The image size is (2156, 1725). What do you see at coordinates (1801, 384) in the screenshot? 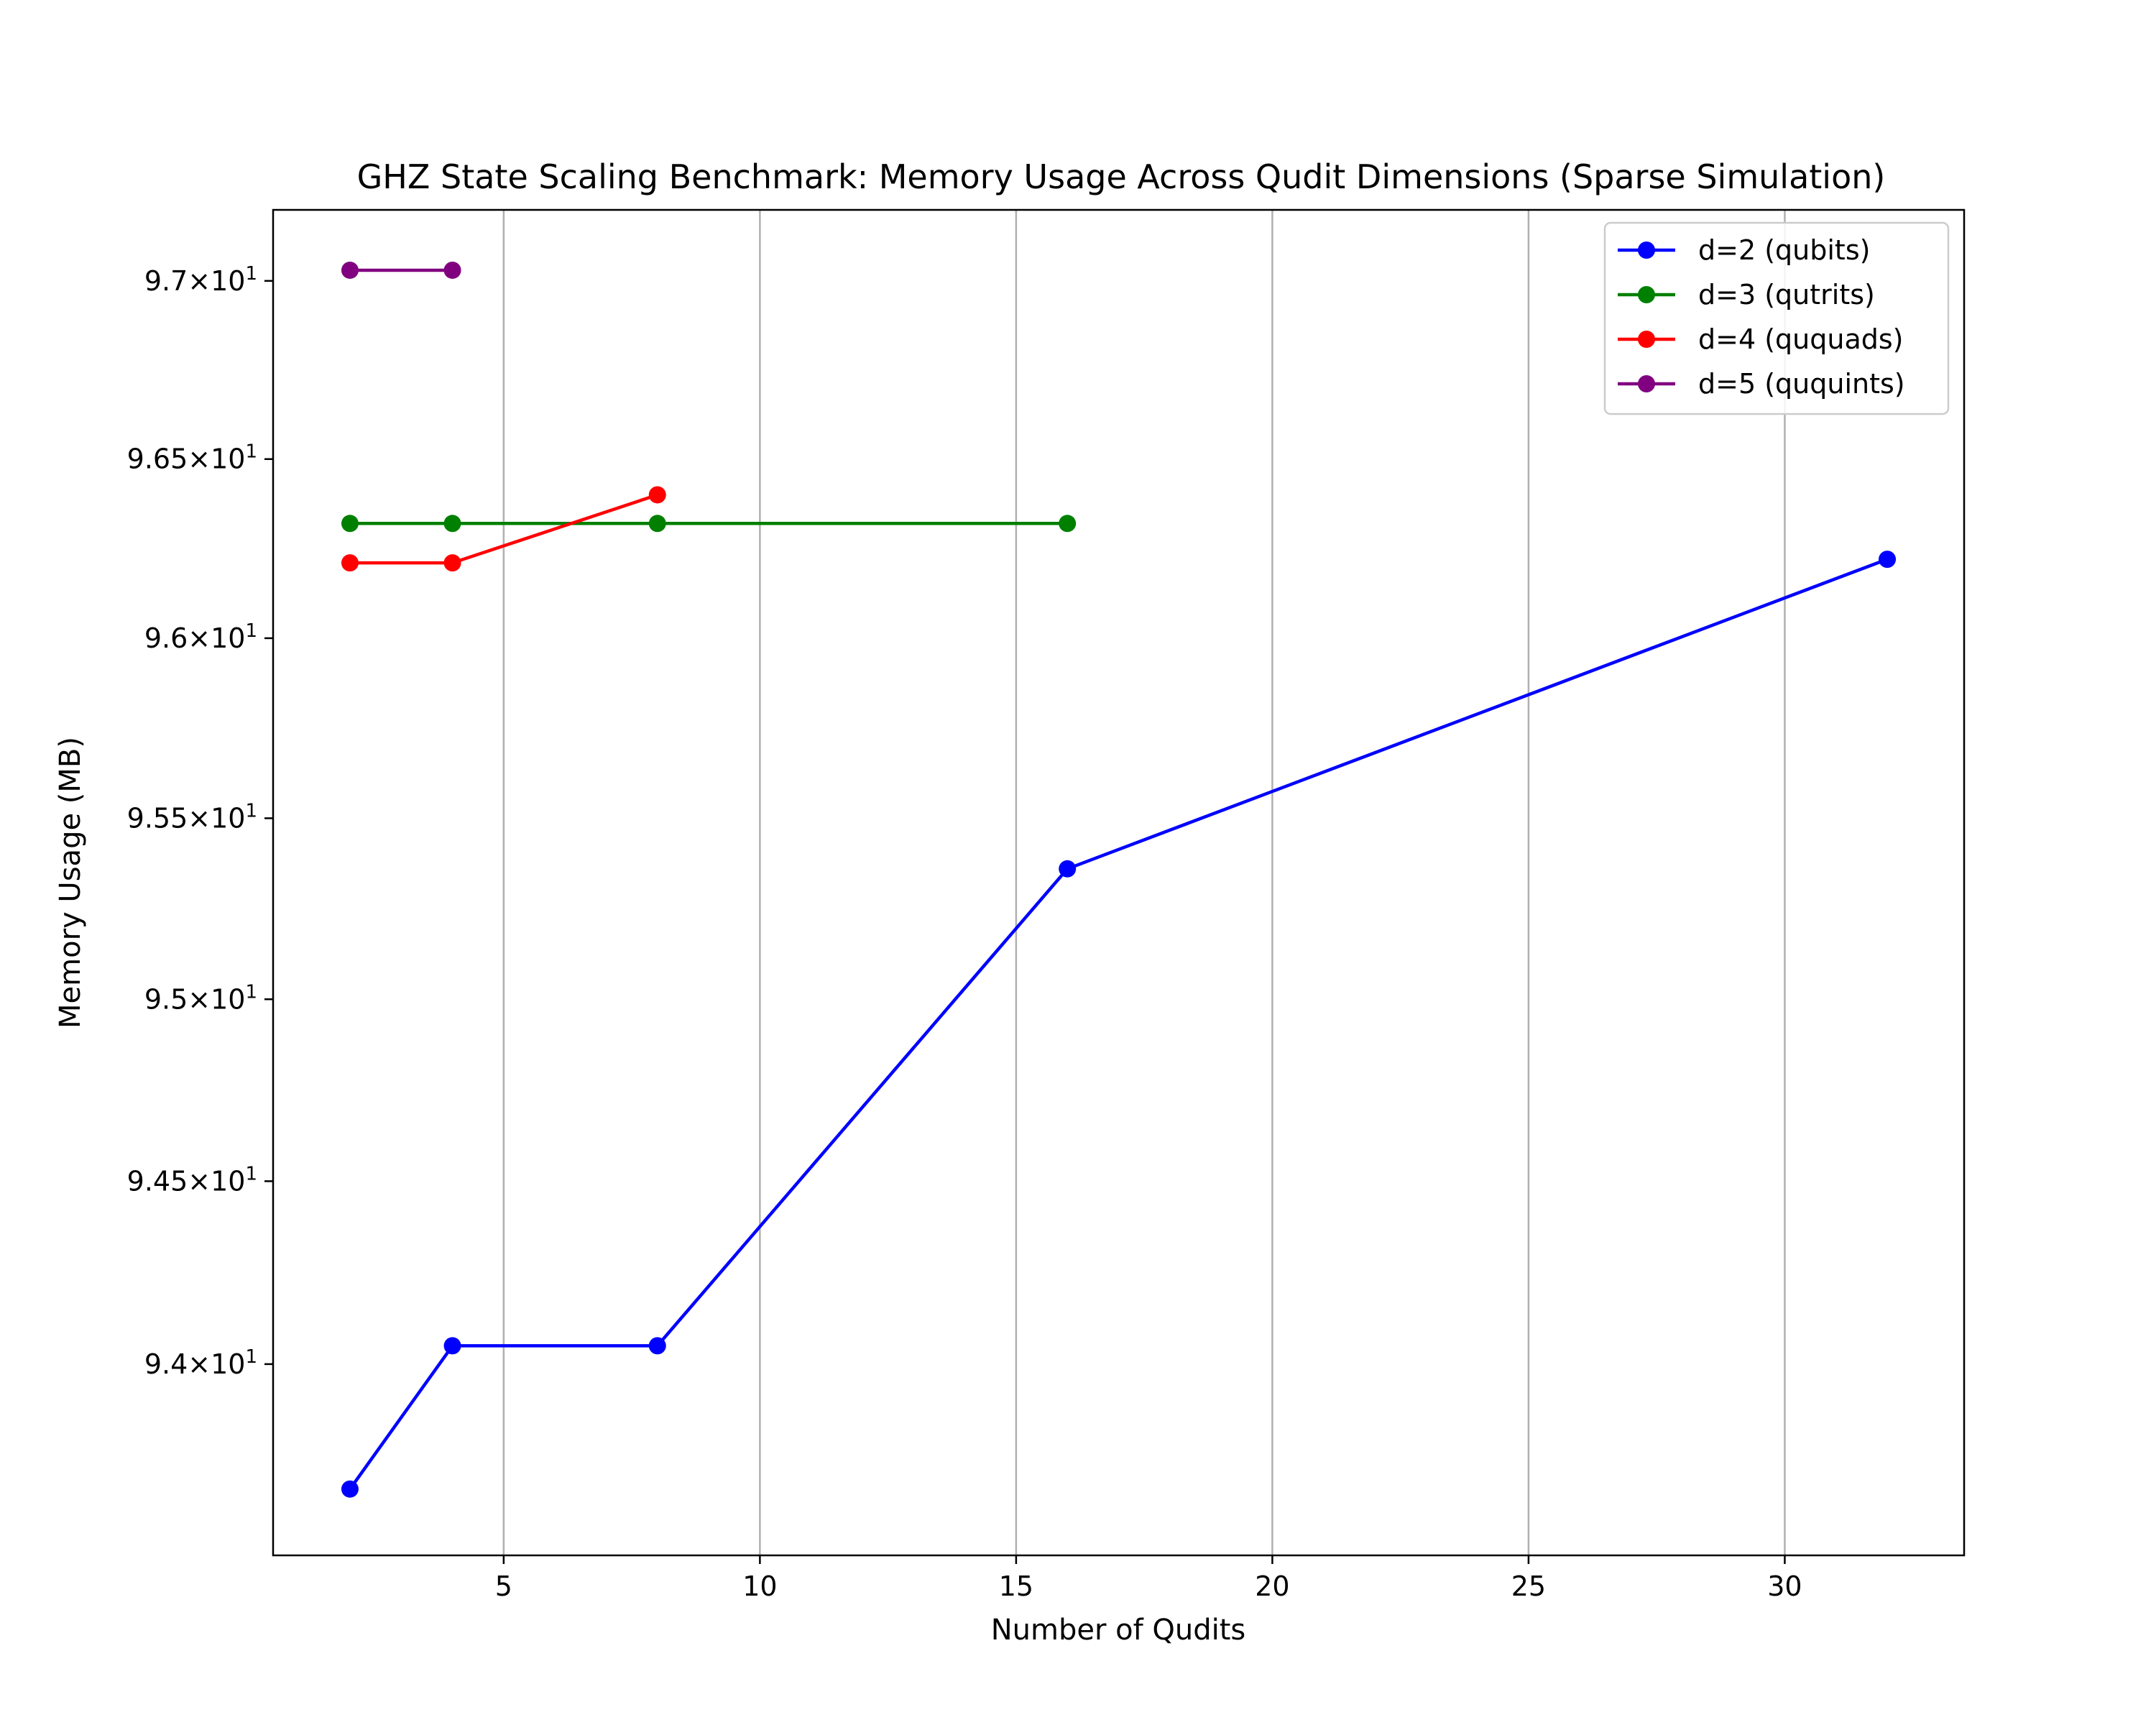
I see `legend-label: d=5 (ququints)` at bounding box center [1801, 384].